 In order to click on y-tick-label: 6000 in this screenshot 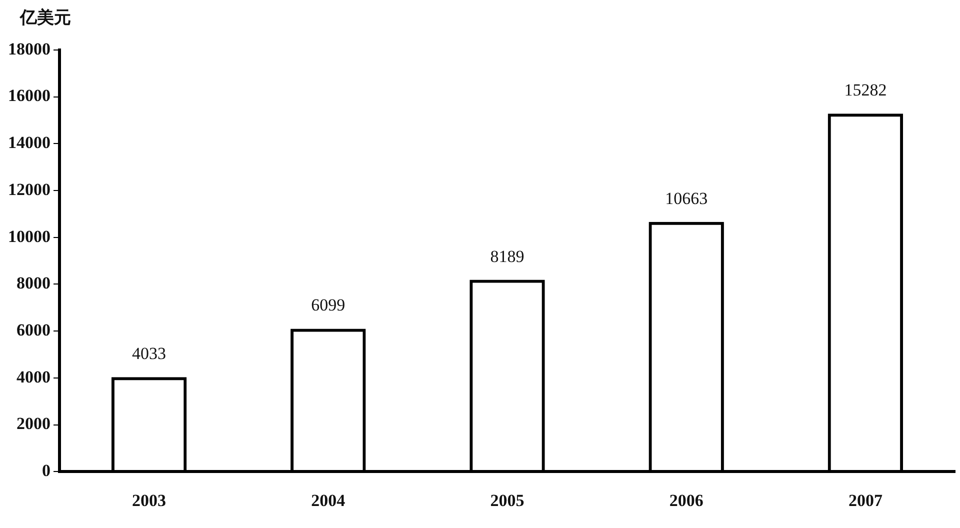, I will do `click(33, 330)`.